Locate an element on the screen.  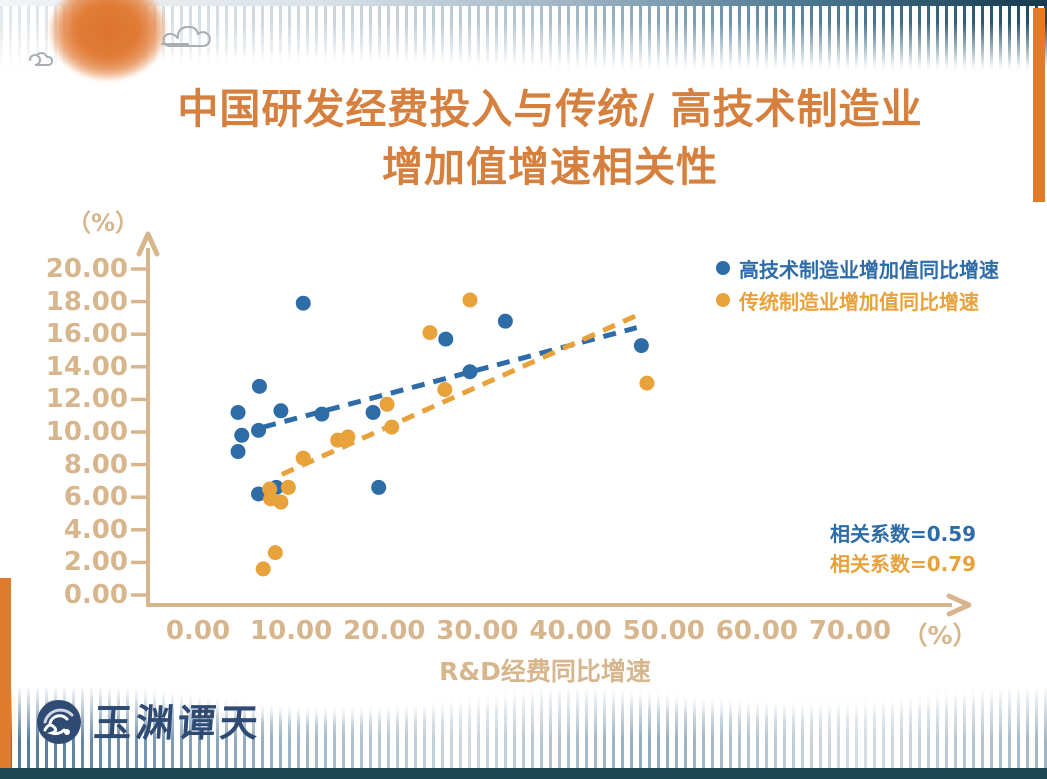
logo-mark-icon is located at coordinates (59, 721).